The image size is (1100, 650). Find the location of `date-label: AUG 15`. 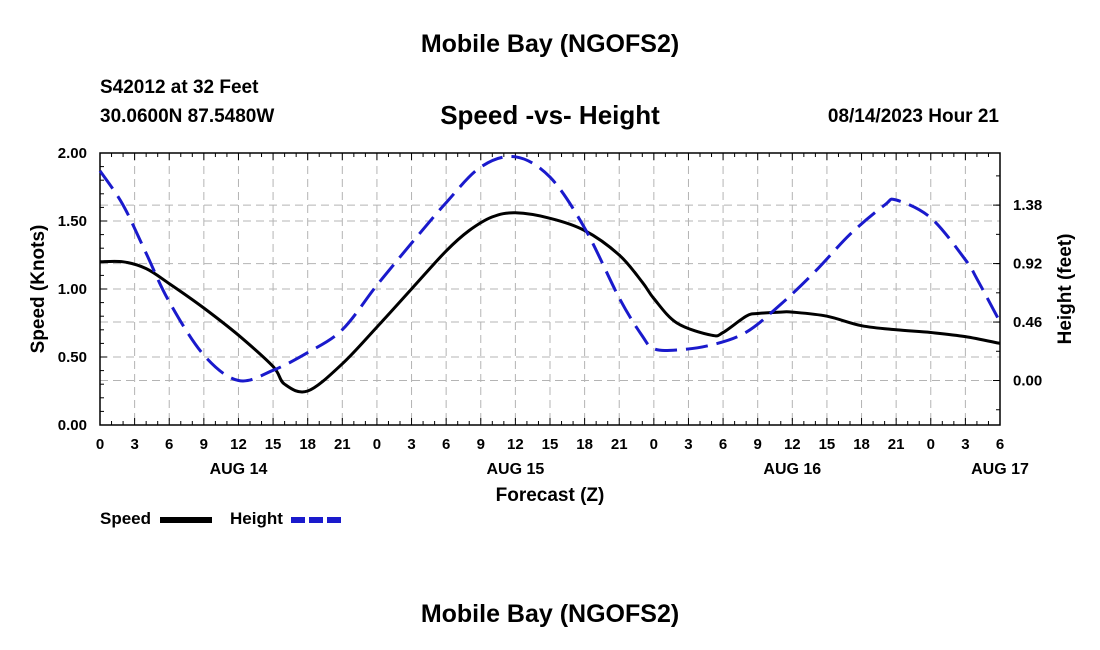

date-label: AUG 15 is located at coordinates (515, 469).